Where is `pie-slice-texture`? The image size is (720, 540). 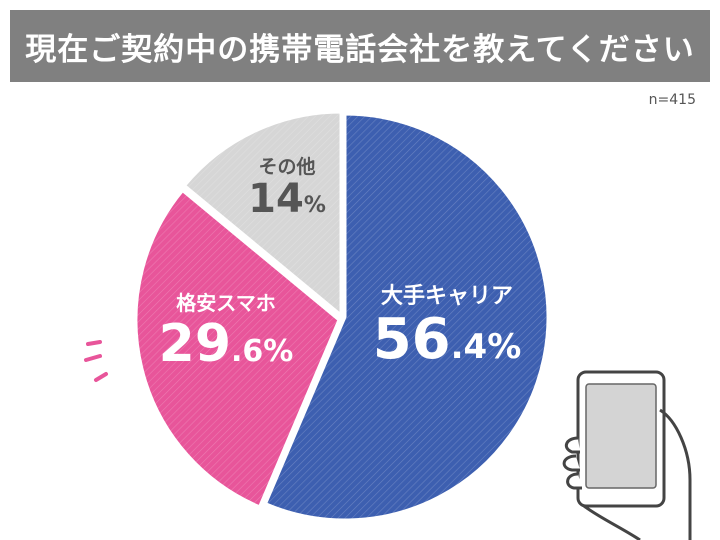
pie-slice-texture is located at coordinates (262, 213).